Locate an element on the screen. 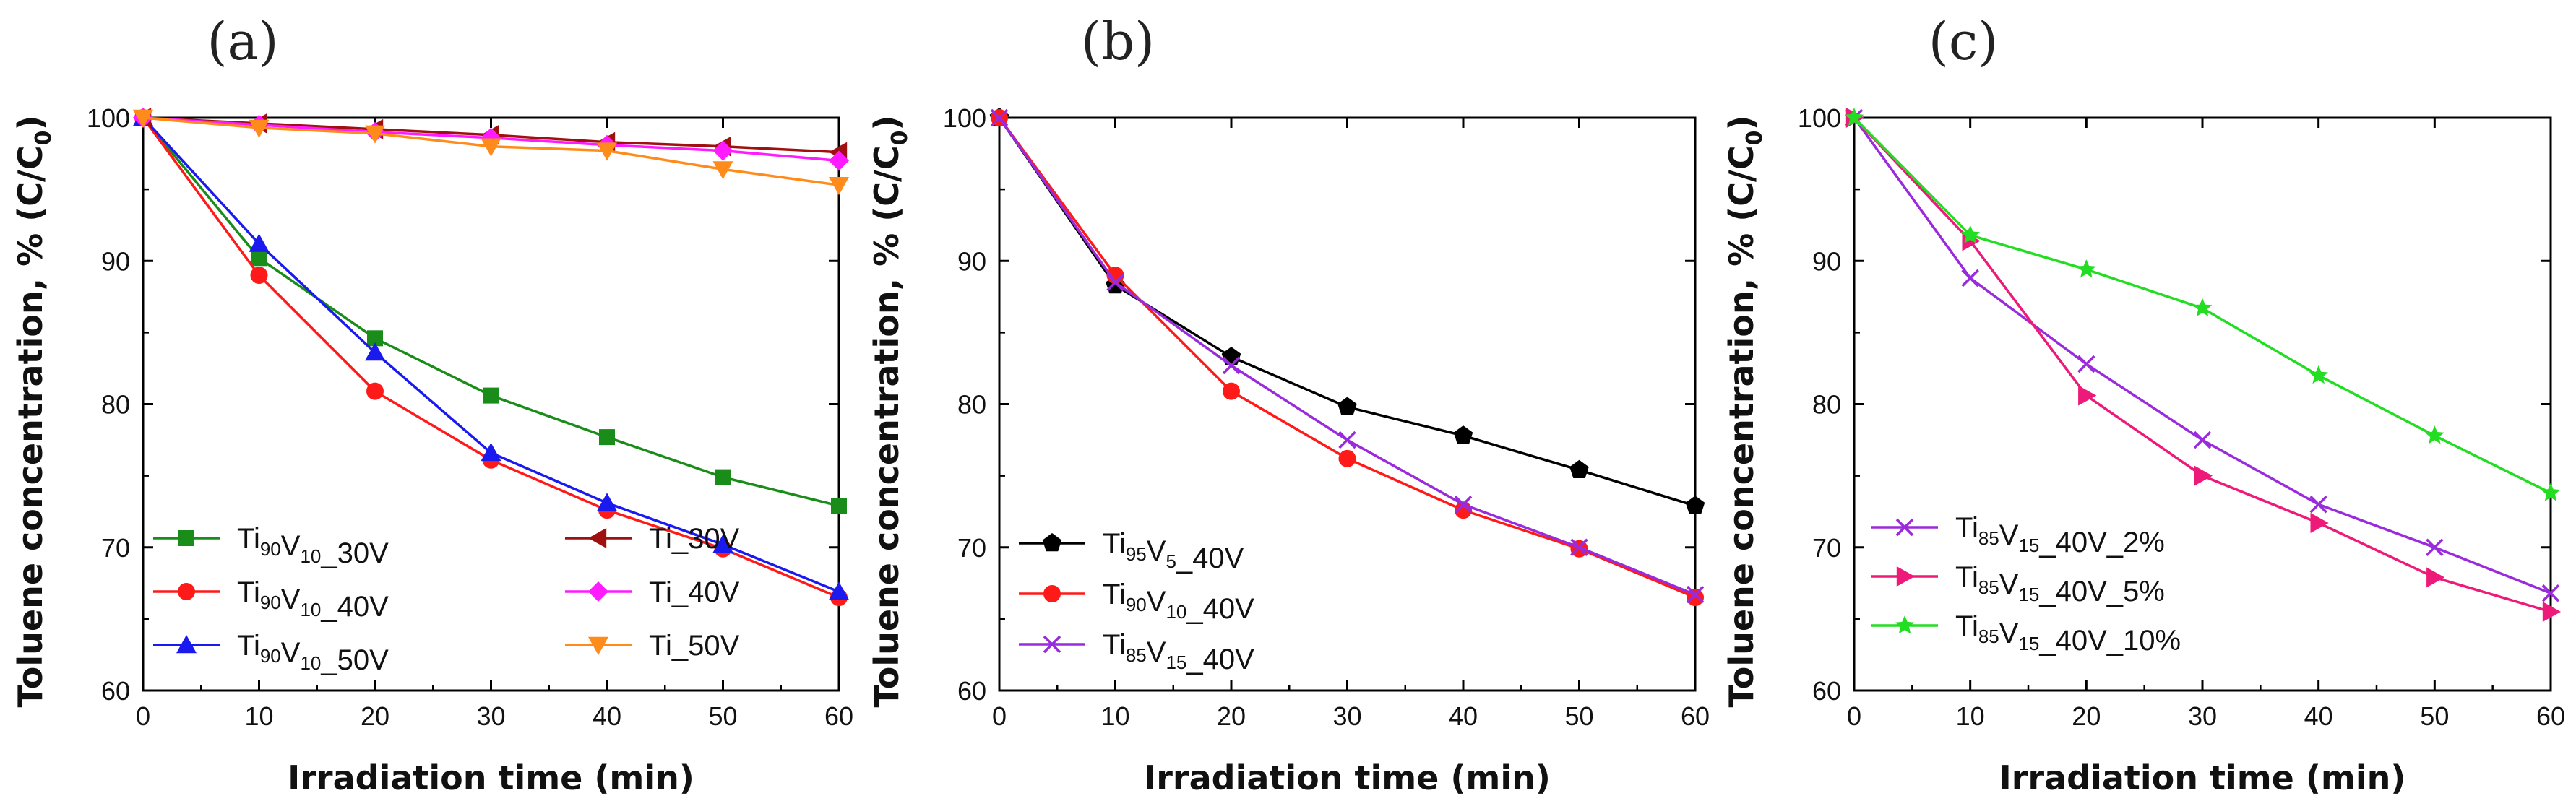 This screenshot has width=2576, height=809. legend-label: Ti85V15_40V is located at coordinates (1178, 652).